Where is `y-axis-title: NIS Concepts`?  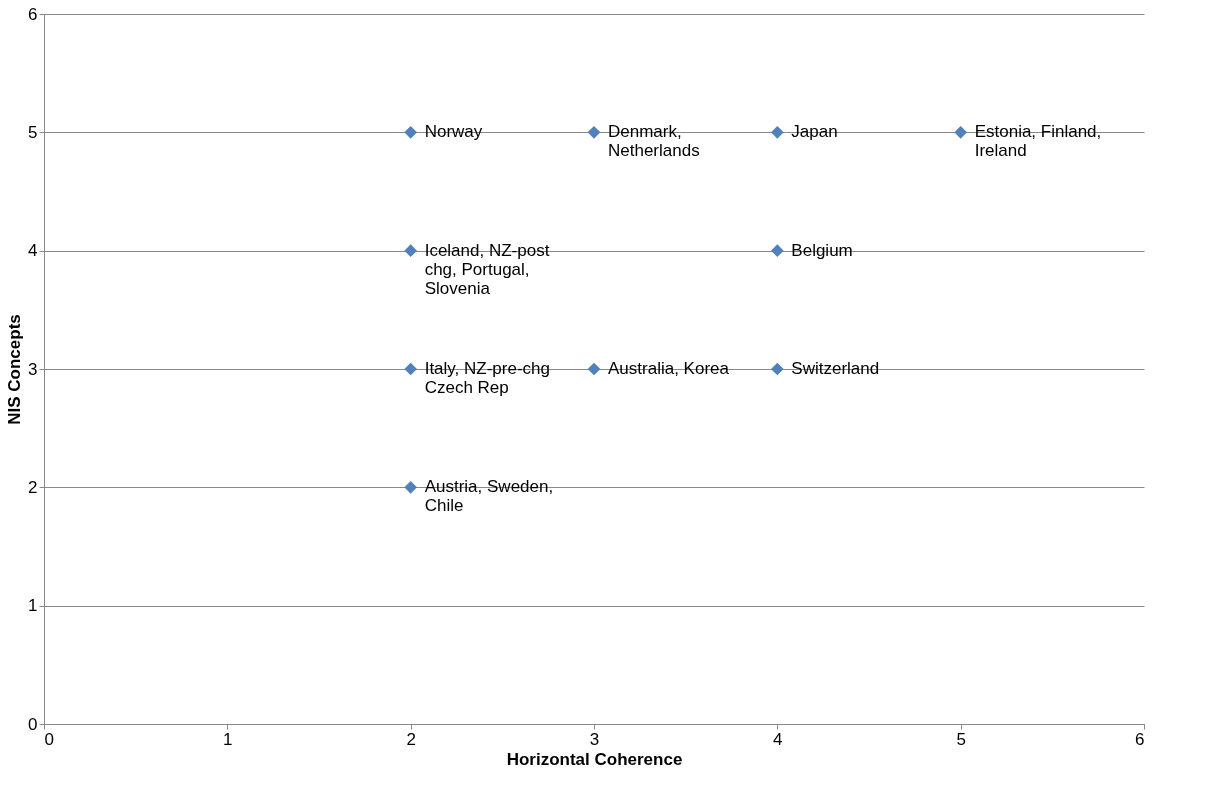 y-axis-title: NIS Concepts is located at coordinates (15, 369).